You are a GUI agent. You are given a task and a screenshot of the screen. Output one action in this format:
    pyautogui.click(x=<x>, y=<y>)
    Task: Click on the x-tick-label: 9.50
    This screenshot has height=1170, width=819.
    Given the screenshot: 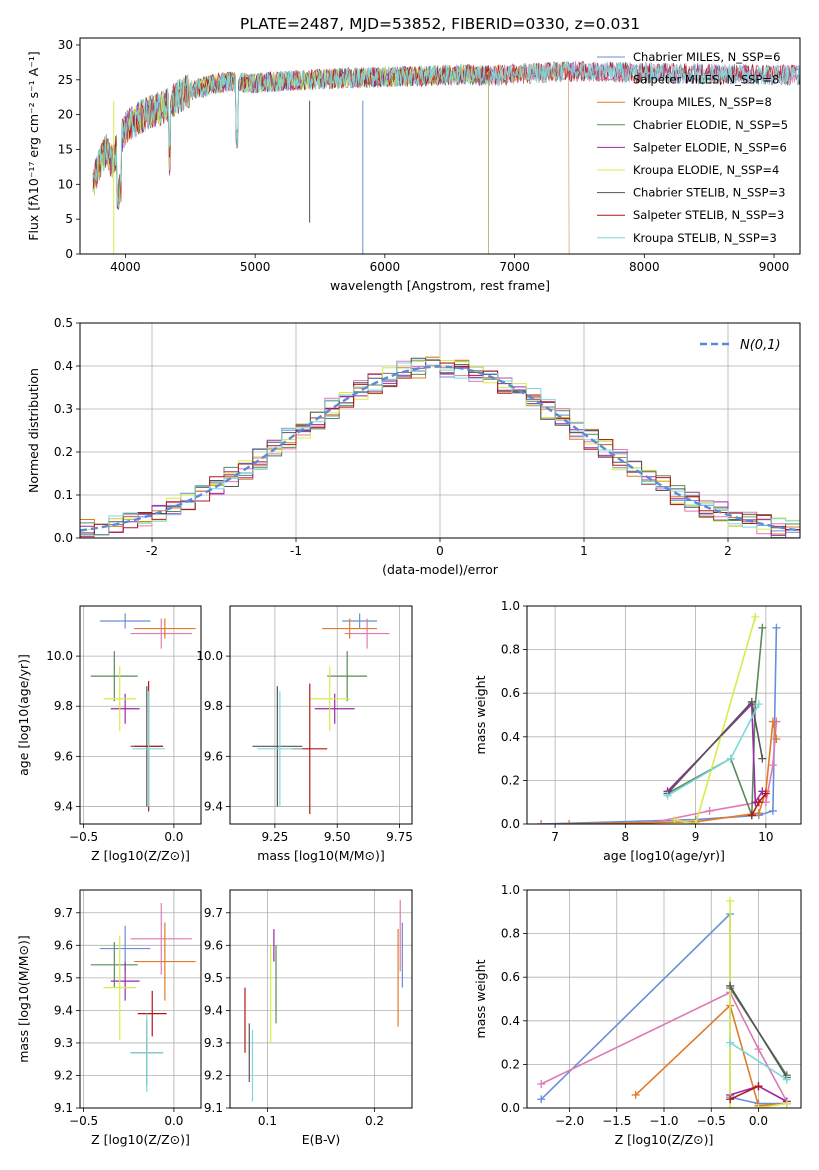 What is the action you would take?
    pyautogui.click(x=337, y=837)
    